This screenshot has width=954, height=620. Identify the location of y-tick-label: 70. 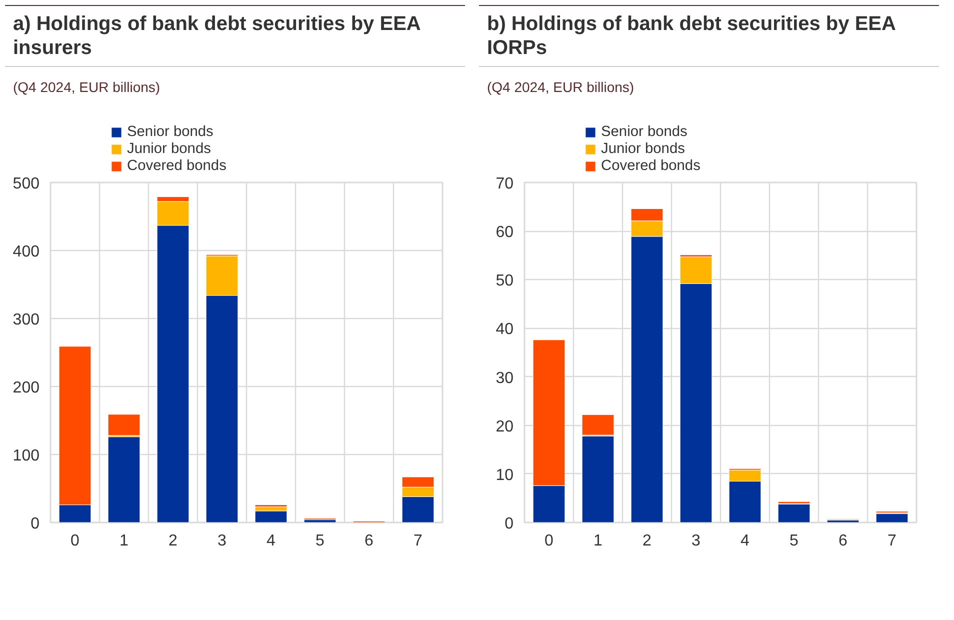
(505, 184).